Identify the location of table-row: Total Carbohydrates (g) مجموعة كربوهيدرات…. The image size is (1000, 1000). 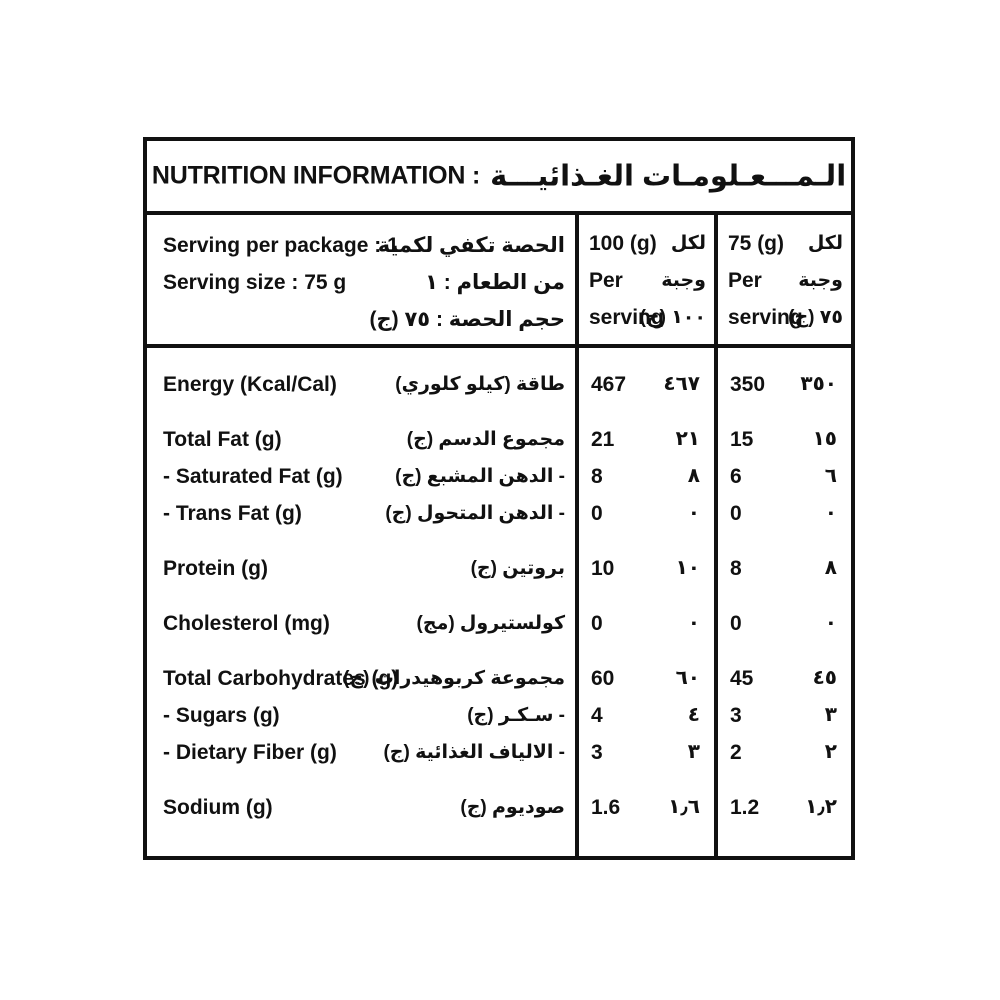
(499, 678).